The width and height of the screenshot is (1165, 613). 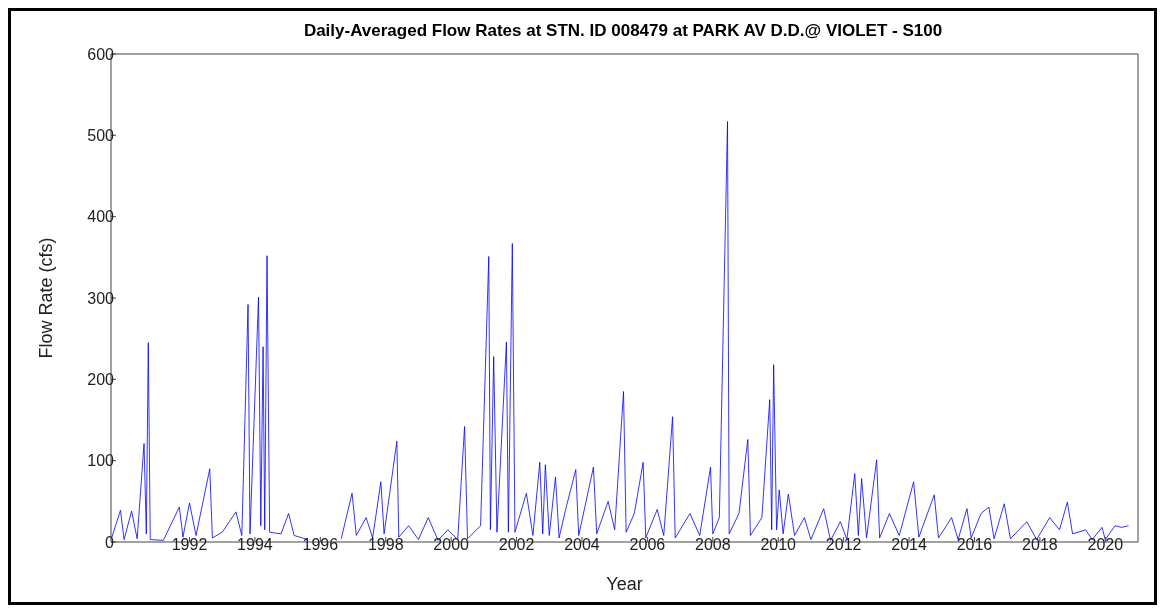 I want to click on x-tick-label: 2012, so click(x=843, y=545).